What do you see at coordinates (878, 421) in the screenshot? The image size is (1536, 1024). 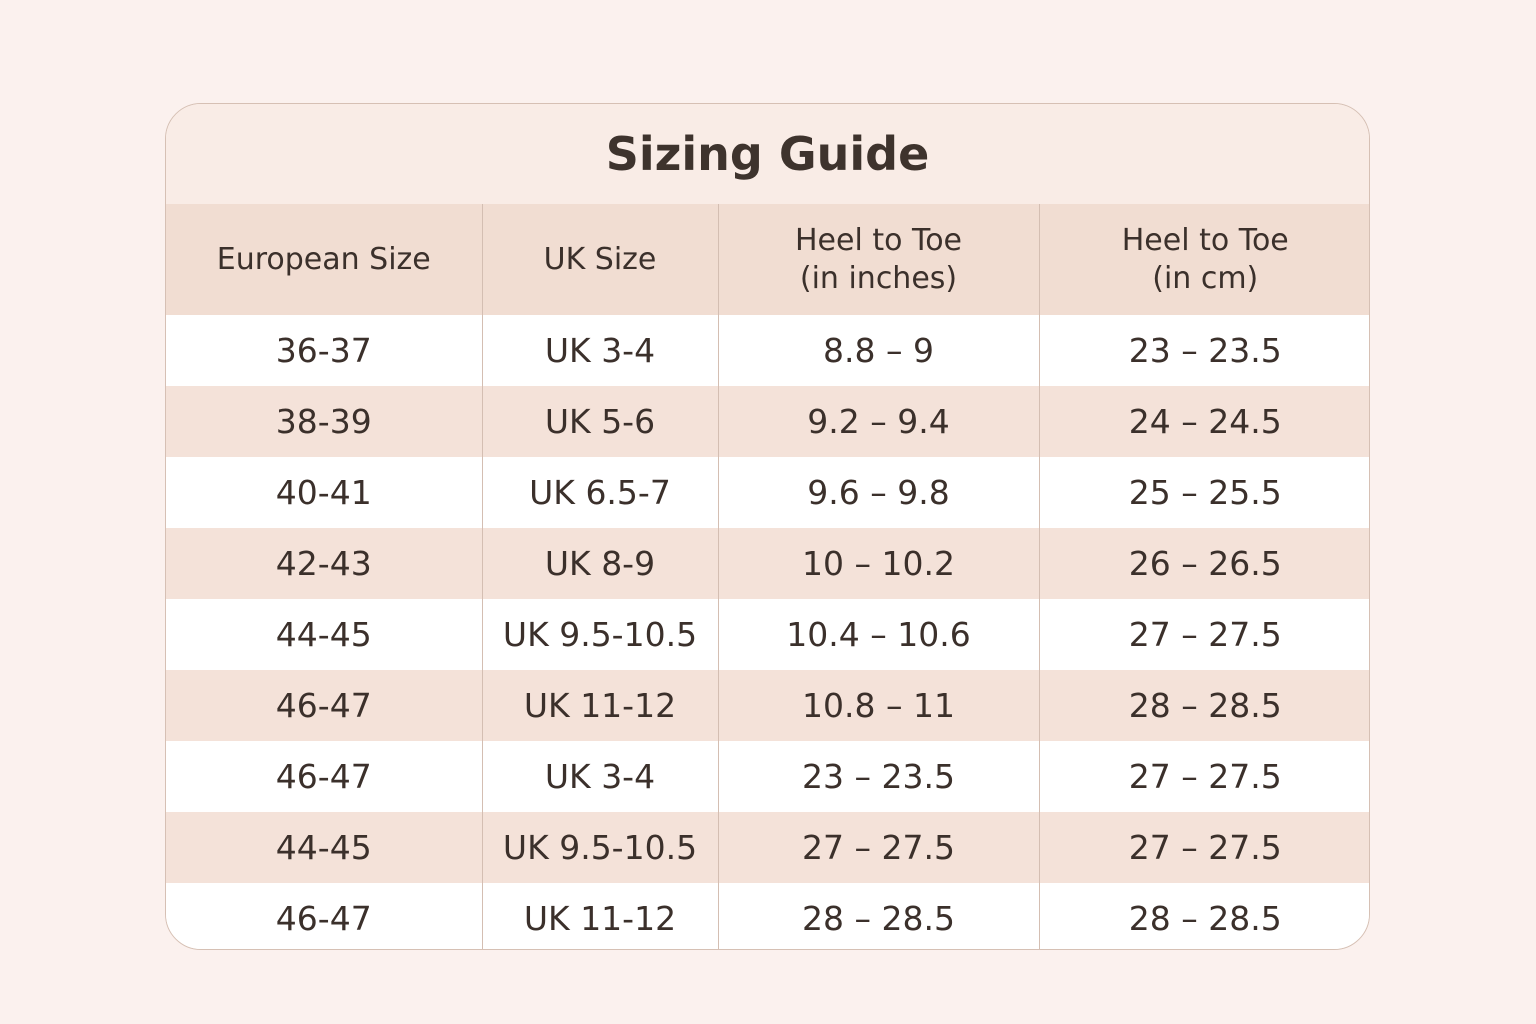 I see `table-cell: 9.2 – 9.4` at bounding box center [878, 421].